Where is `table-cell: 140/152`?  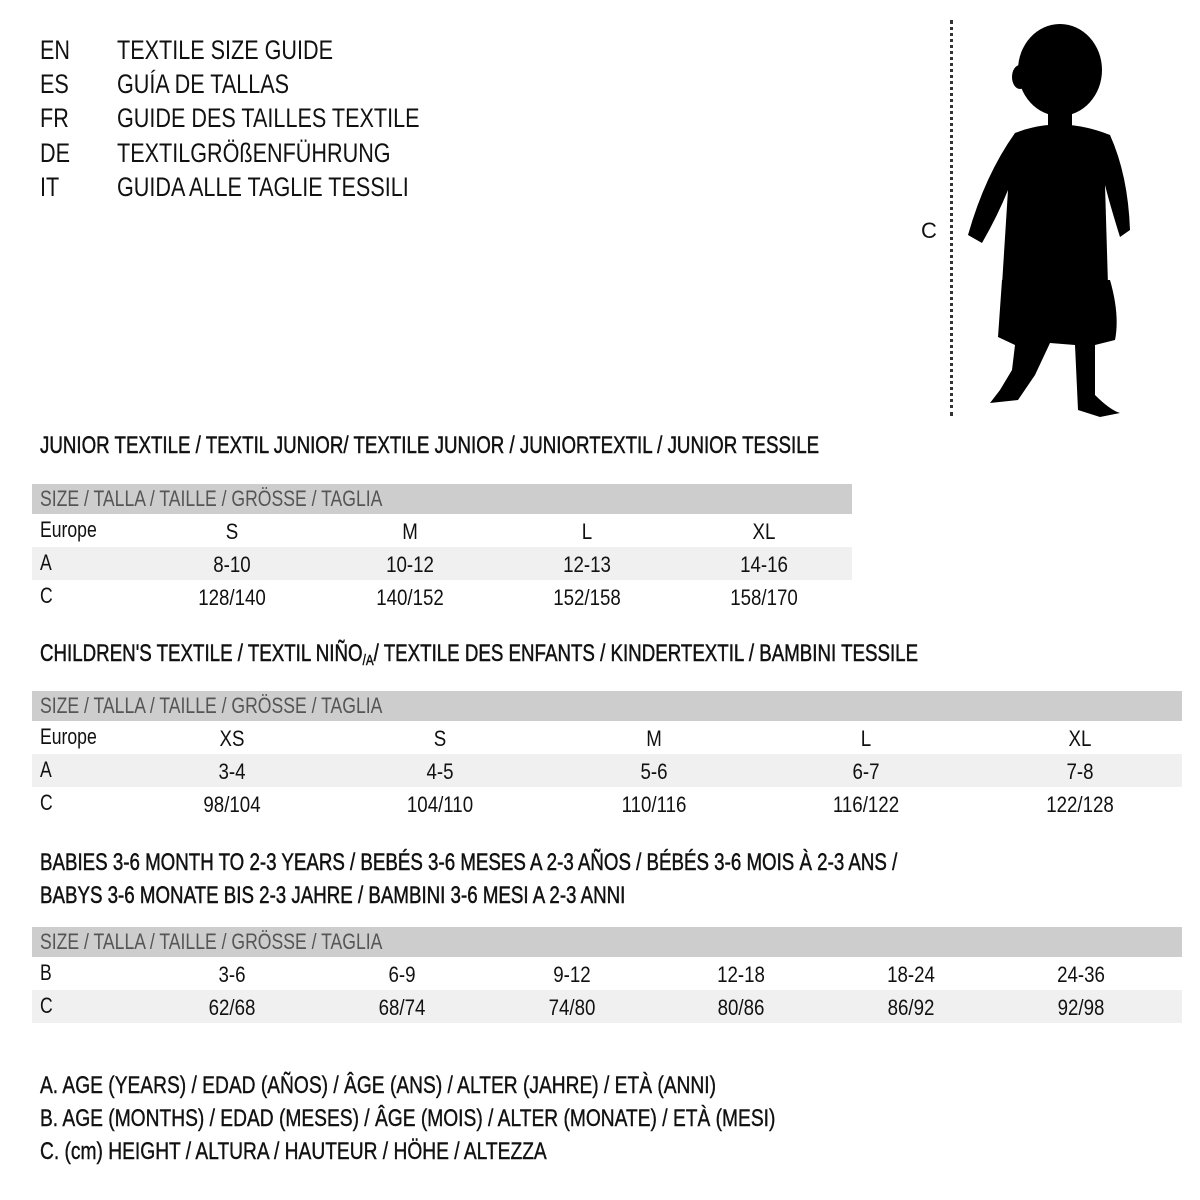
table-cell: 140/152 is located at coordinates (410, 597).